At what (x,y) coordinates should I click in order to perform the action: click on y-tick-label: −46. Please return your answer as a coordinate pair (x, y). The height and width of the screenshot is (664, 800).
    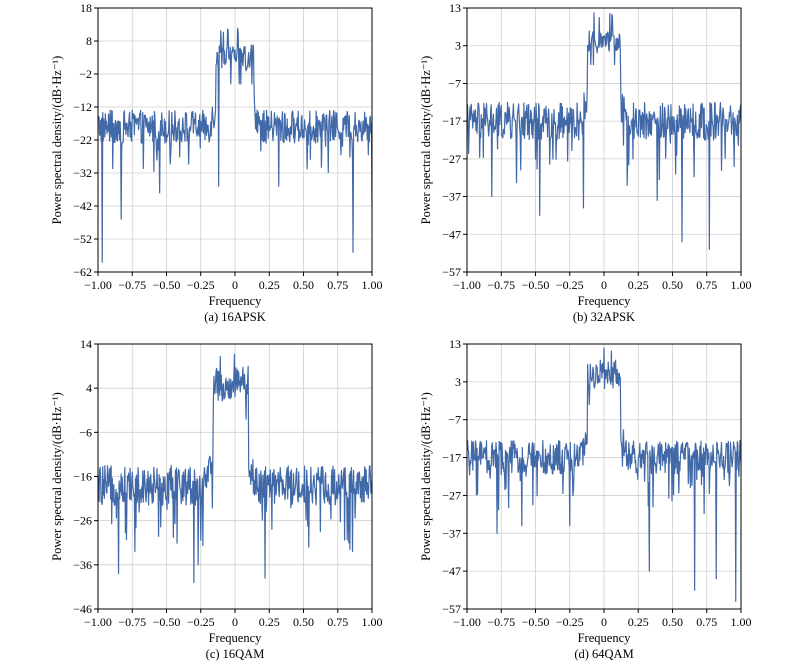
    Looking at the image, I should click on (82, 609).